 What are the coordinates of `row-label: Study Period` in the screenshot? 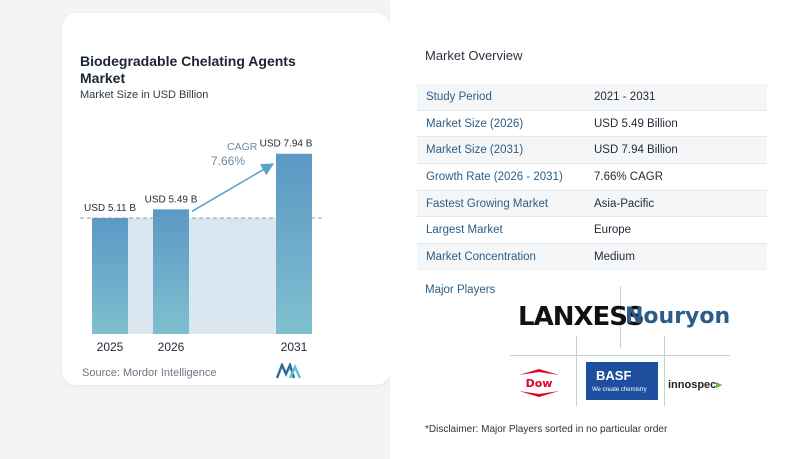 It's located at (459, 96).